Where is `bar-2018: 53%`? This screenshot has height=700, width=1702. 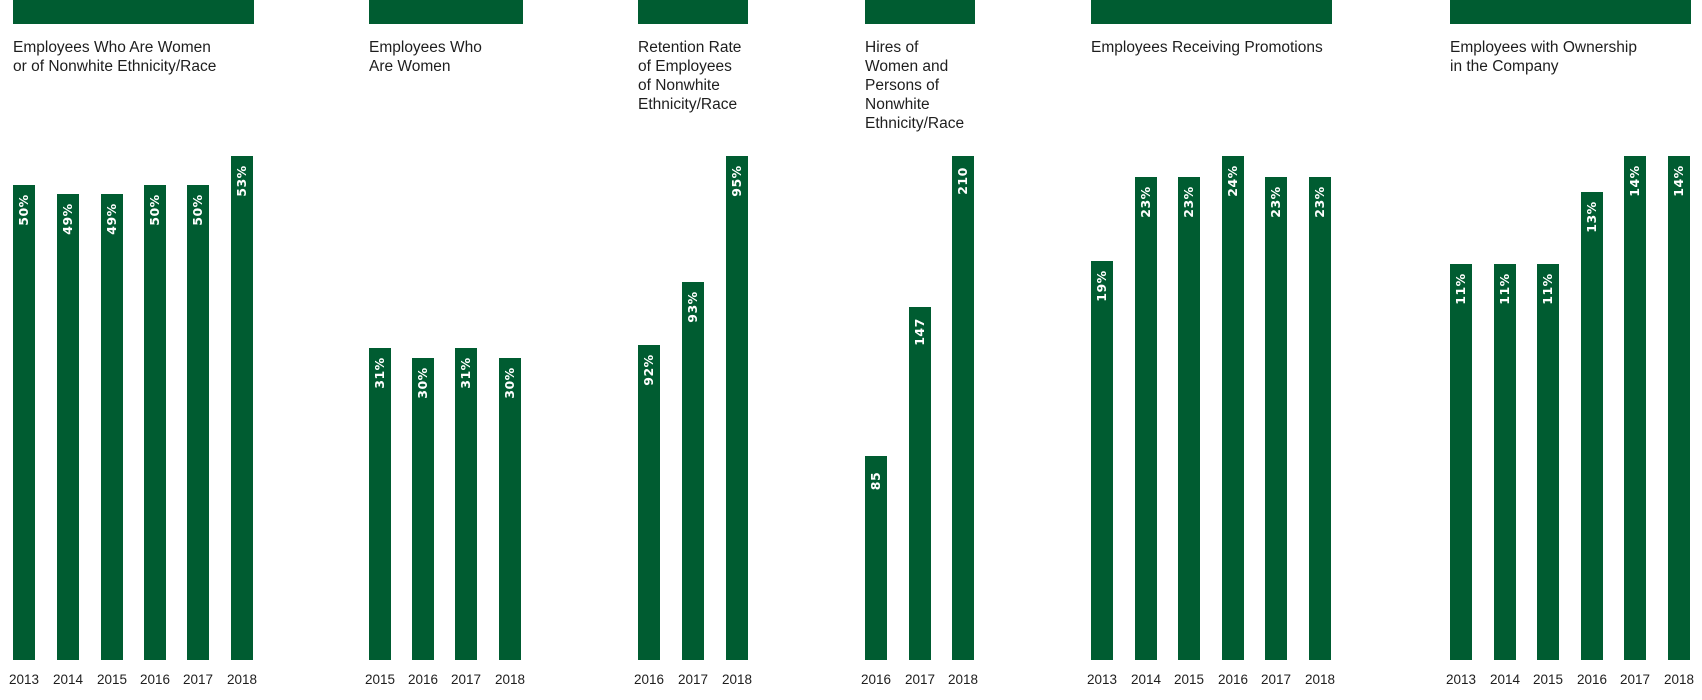
bar-2018: 53% is located at coordinates (242, 408).